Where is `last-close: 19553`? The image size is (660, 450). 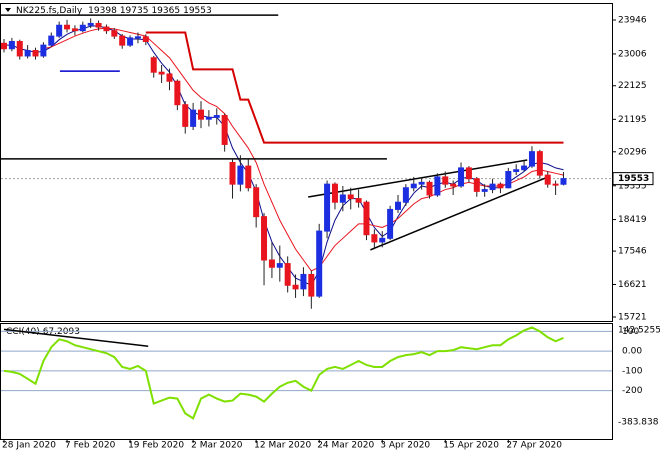 last-close: 19553 is located at coordinates (197, 11).